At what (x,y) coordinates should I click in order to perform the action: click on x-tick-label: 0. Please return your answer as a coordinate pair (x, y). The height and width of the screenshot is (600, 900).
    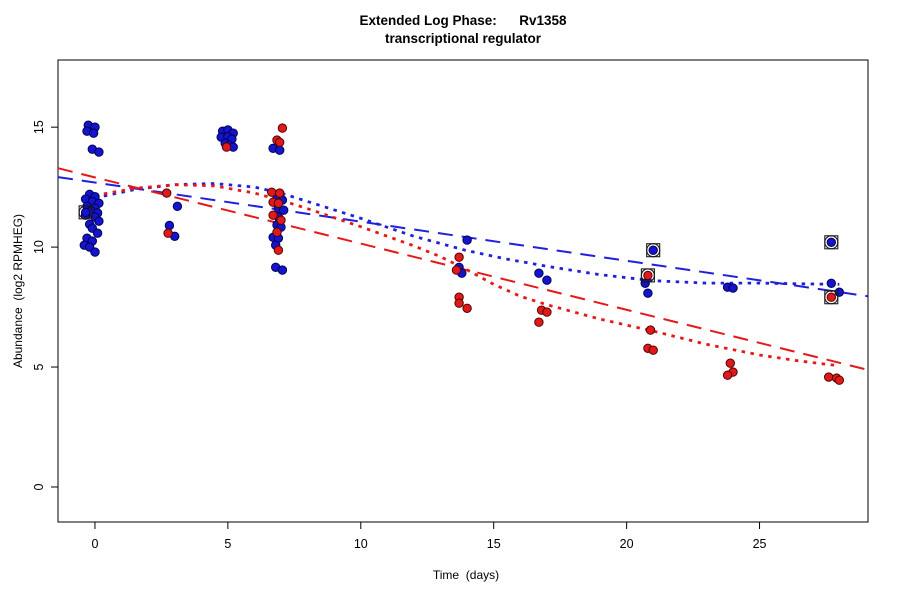
    Looking at the image, I should click on (94, 544).